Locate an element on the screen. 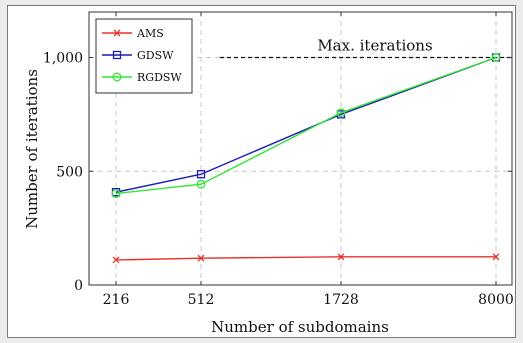 This screenshot has width=523, height=343. legend-entry-gdsw: GDSW is located at coordinates (138, 55).